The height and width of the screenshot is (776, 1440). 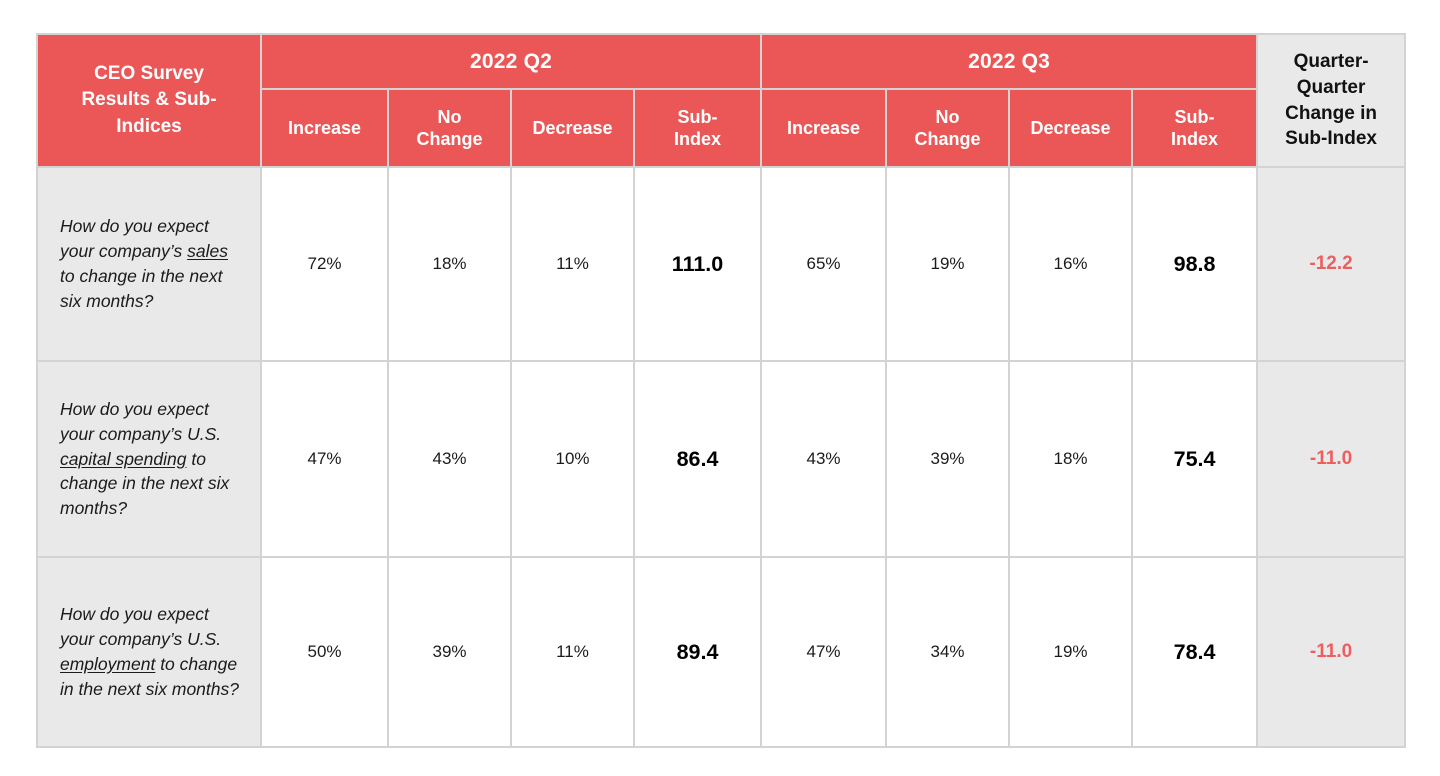 I want to click on cell-capital-q3-no-change: 39%, so click(x=948, y=459).